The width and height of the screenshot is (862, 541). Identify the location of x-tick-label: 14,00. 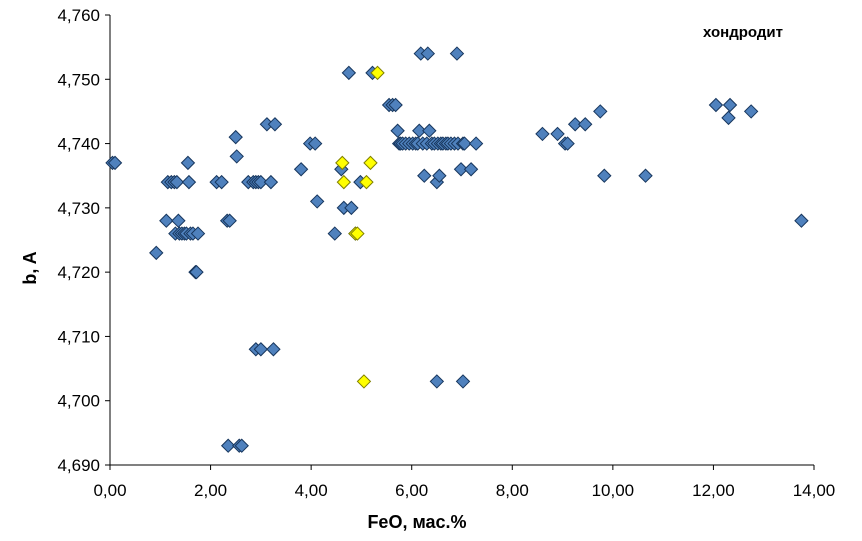
(814, 490).